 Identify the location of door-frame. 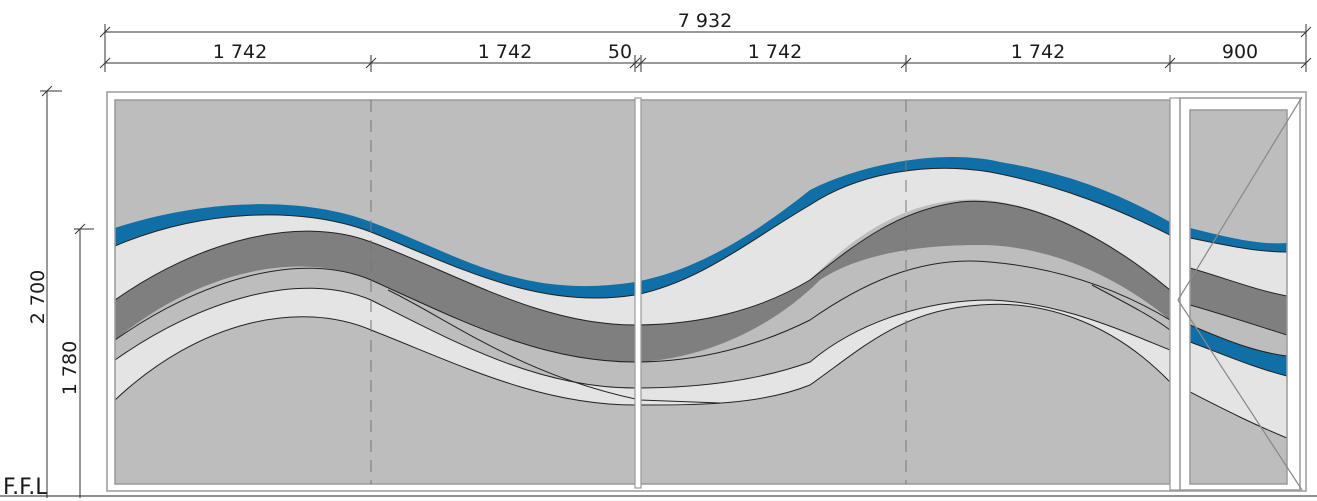
(1236, 293).